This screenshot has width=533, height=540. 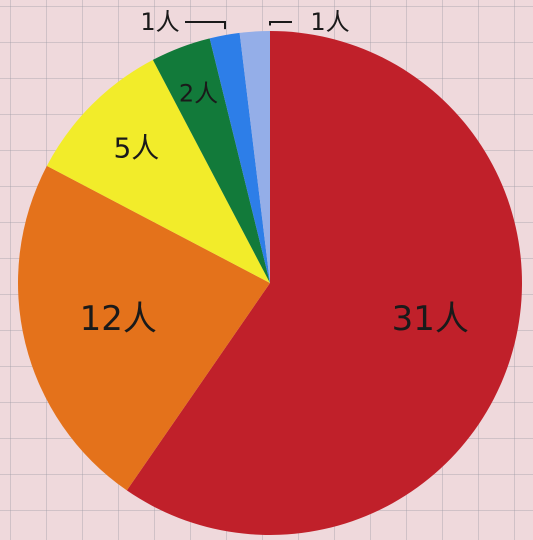 I want to click on slice-label: 31人, so click(x=430, y=319).